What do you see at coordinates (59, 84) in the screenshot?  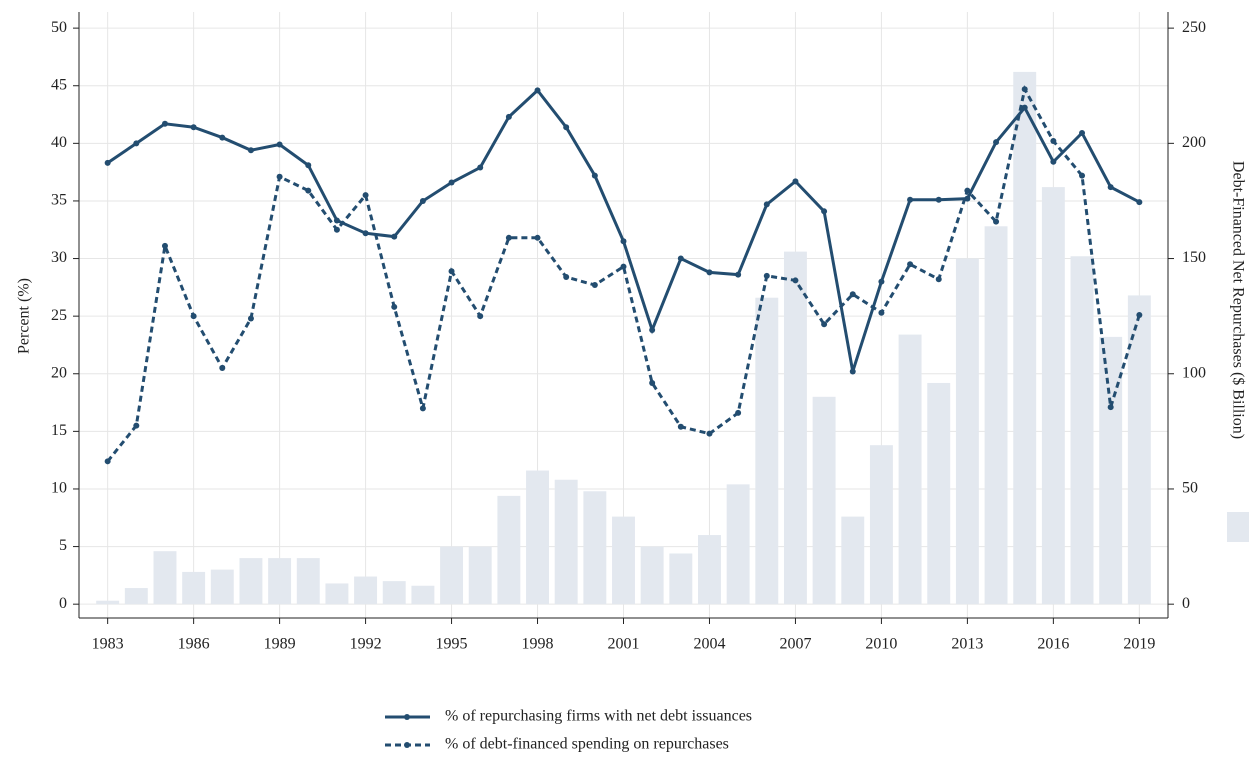 I see `y-tick-label: 45` at bounding box center [59, 84].